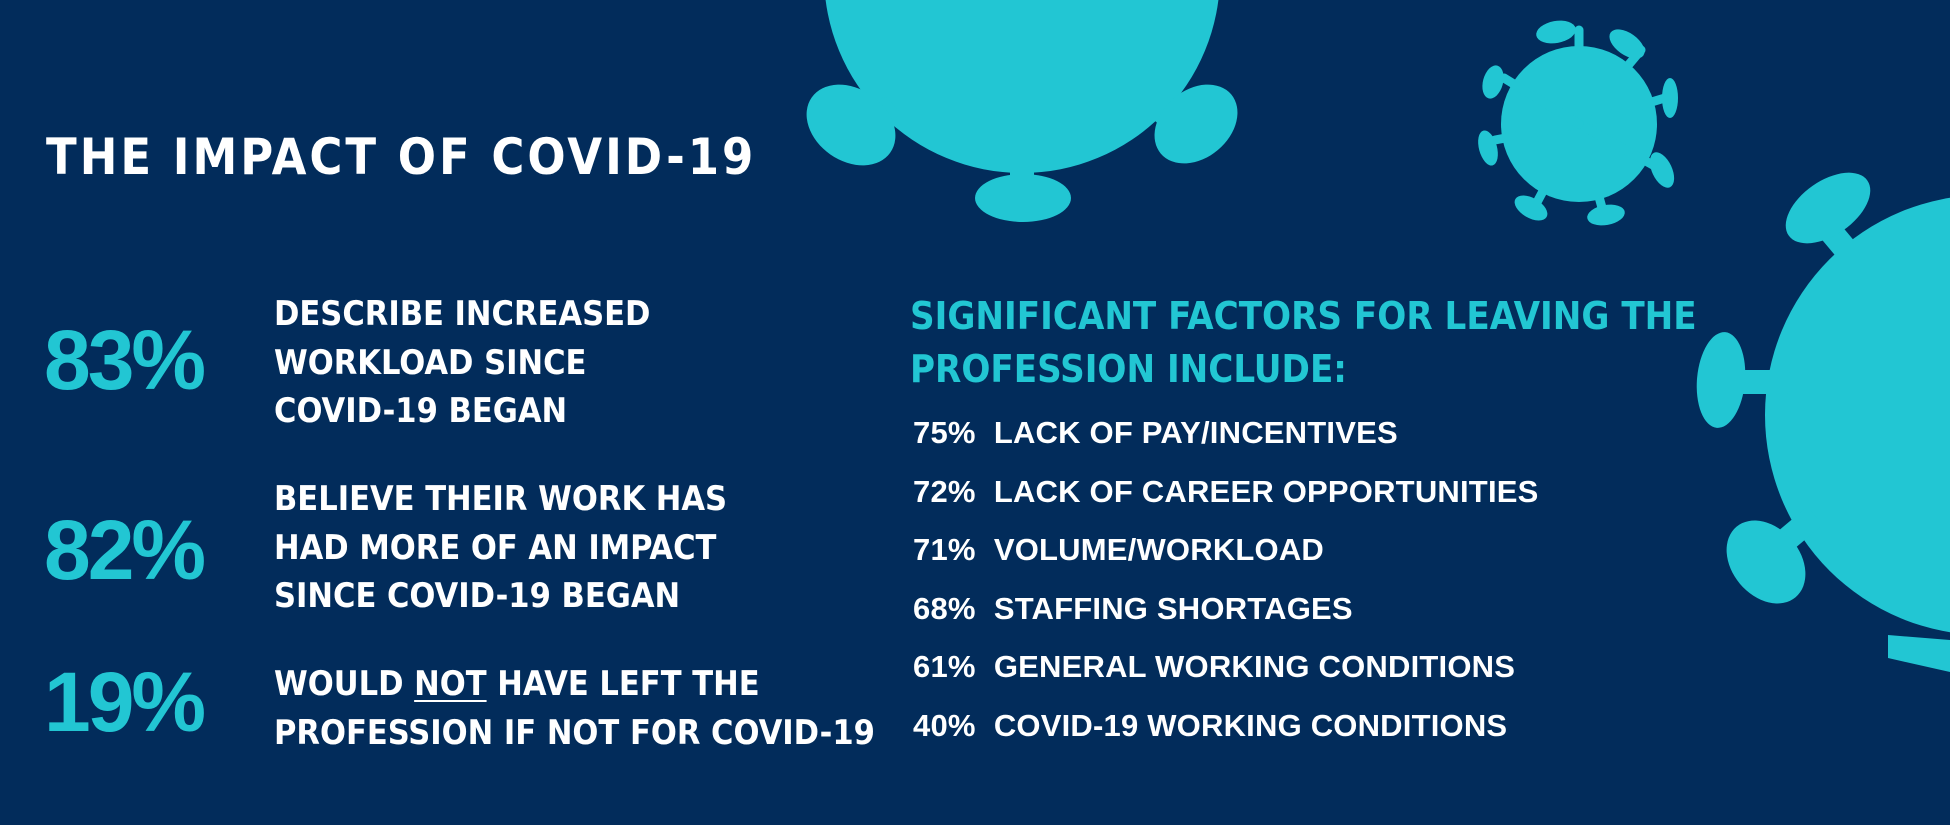 This screenshot has height=825, width=1950. Describe the element at coordinates (421, 411) in the screenshot. I see `stat-line: COVID-19 BEGAN` at that location.